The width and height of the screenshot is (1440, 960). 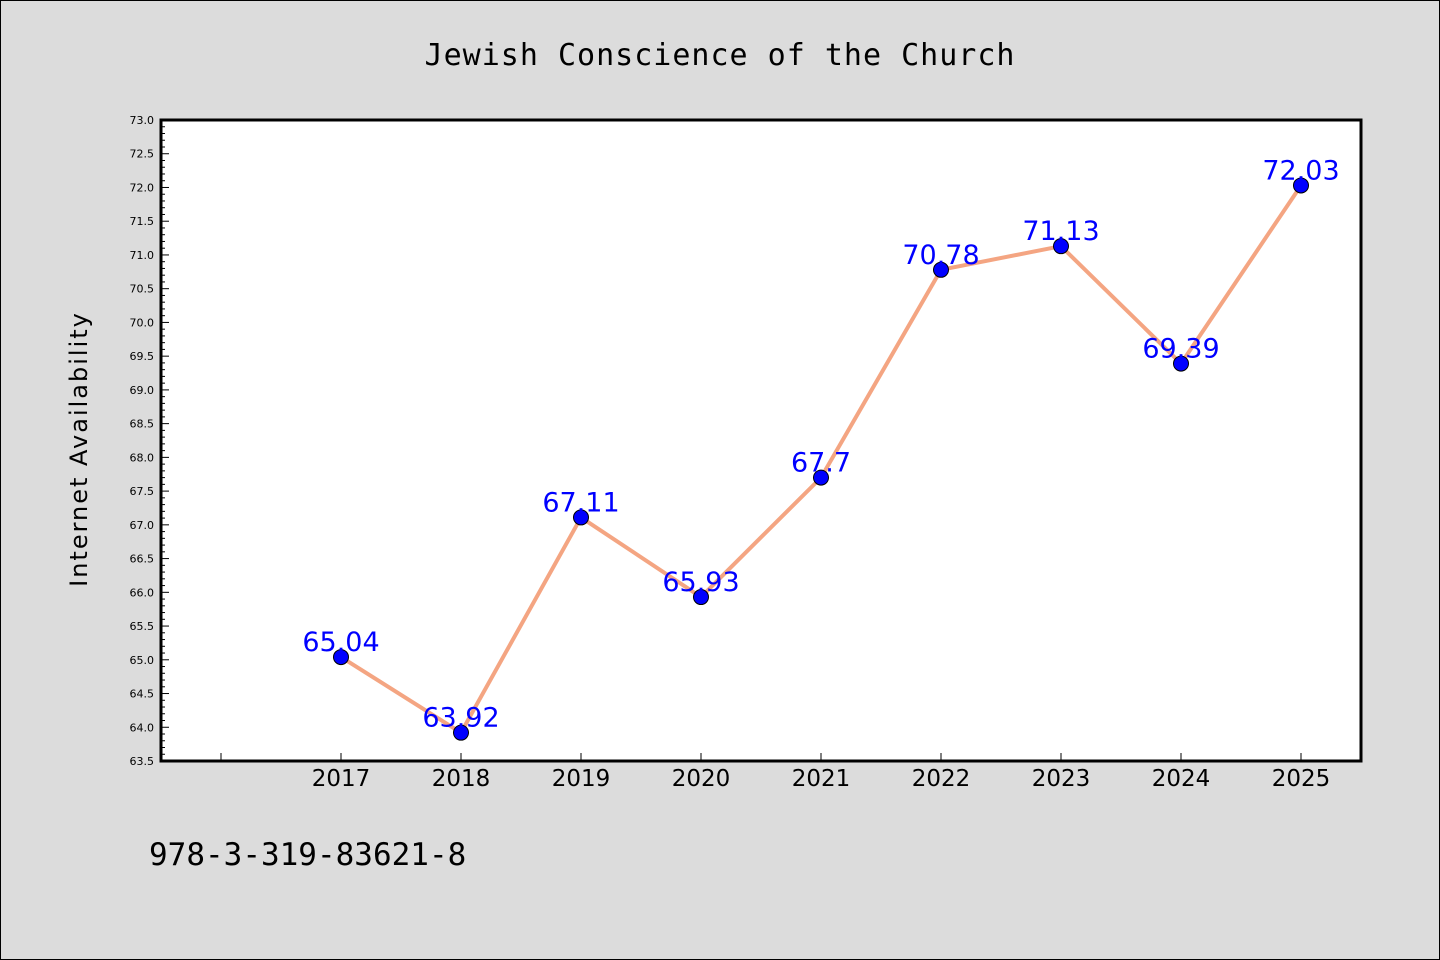 I want to click on y-tick-label: 72.5, so click(x=142, y=154).